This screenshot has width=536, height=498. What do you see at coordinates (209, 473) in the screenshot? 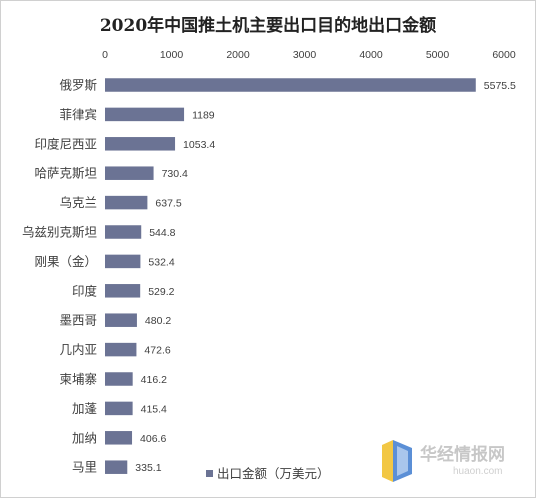
I see `legend-swatch` at bounding box center [209, 473].